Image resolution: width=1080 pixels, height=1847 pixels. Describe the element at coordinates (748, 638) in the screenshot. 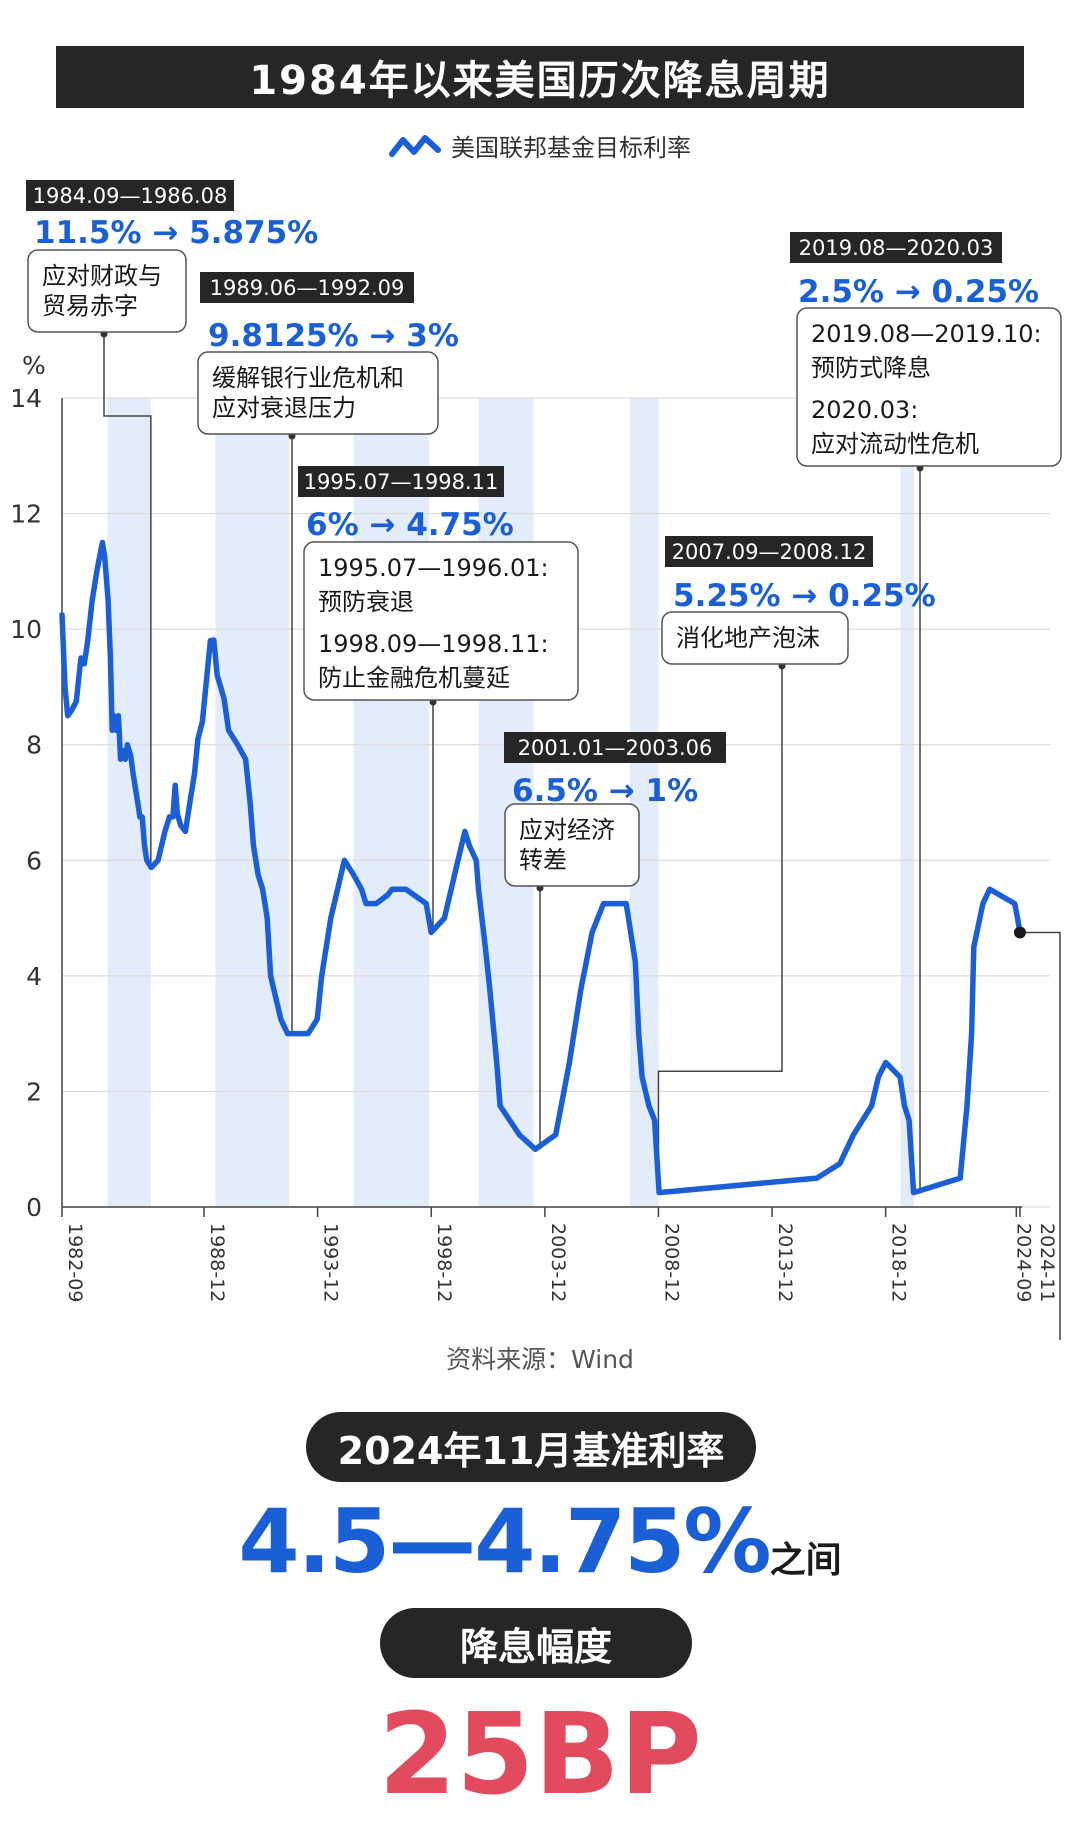

I see `note-text: 消化地产泡沫` at that location.